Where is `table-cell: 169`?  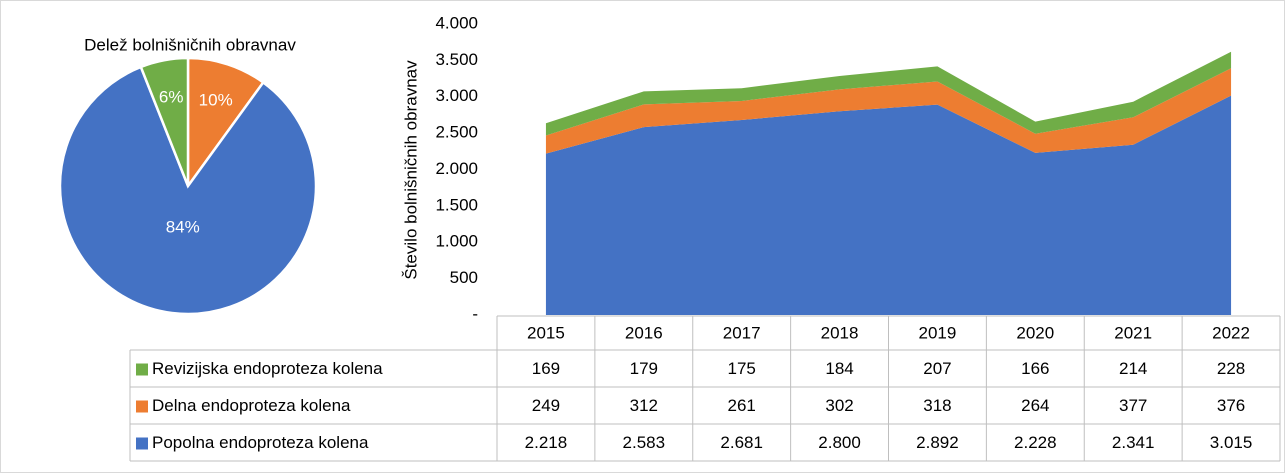 table-cell: 169 is located at coordinates (546, 368).